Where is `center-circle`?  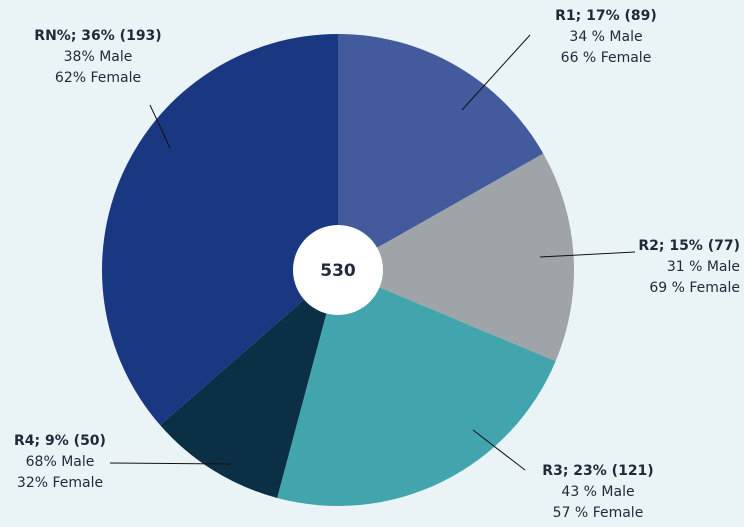
center-circle is located at coordinates (338, 270).